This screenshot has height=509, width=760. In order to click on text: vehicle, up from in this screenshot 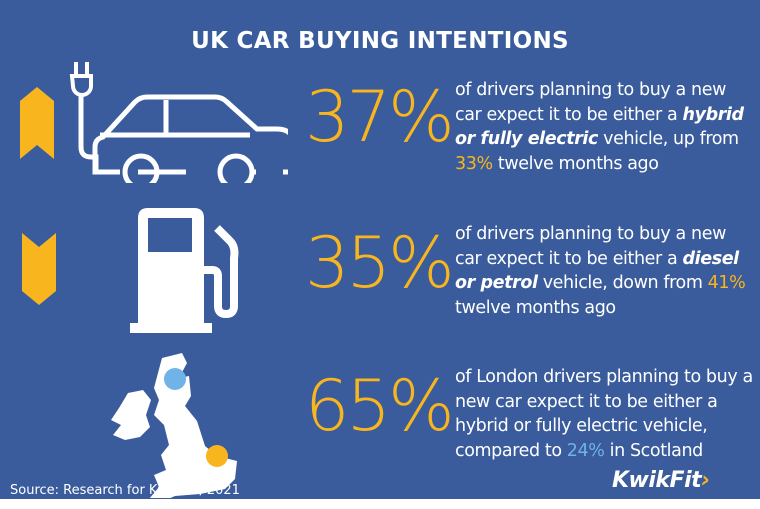, I will do `click(668, 139)`.